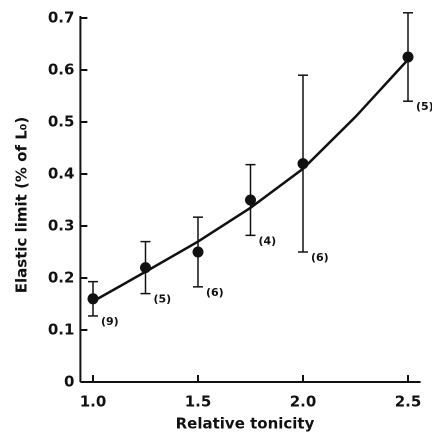 Image resolution: width=432 pixels, height=438 pixels. Describe the element at coordinates (61, 226) in the screenshot. I see `y-tick-label: 0.3` at that location.